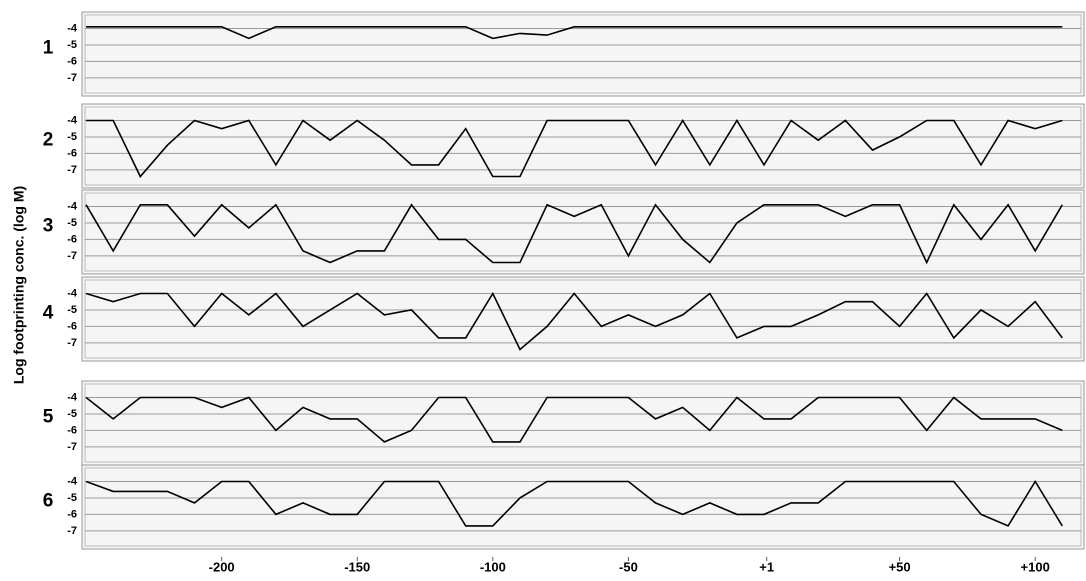  Describe the element at coordinates (48, 47) in the screenshot. I see `panel-label: 1` at that location.